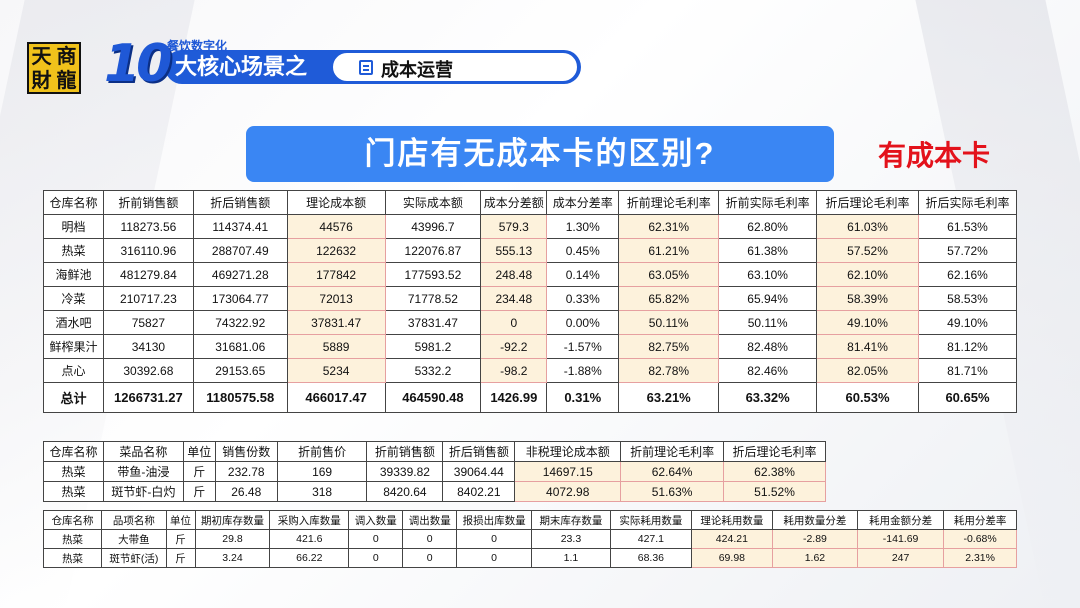 The width and height of the screenshot is (1080, 608). Describe the element at coordinates (73, 346) in the screenshot. I see `table-cell: 鲜榨果汁` at that location.